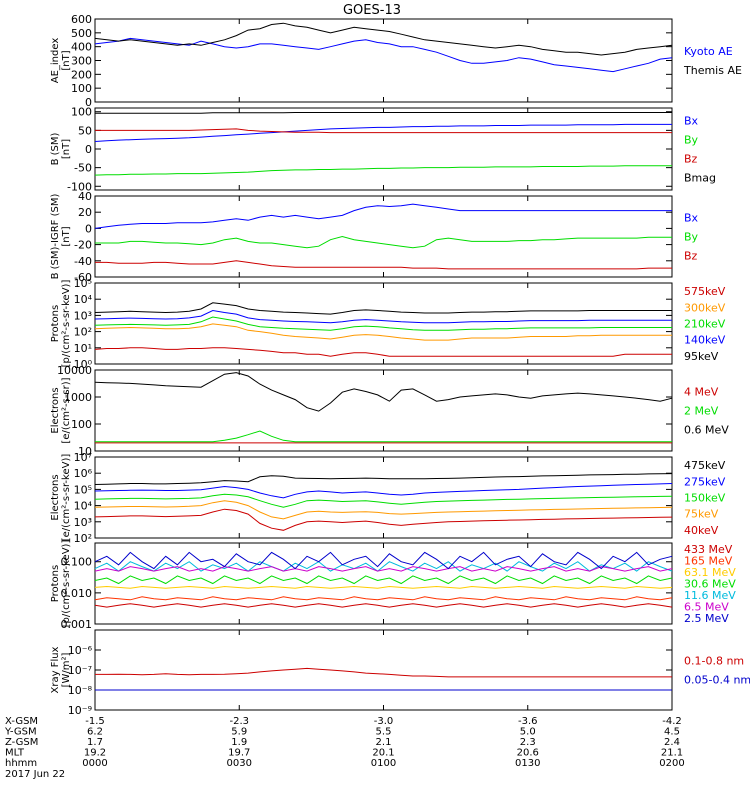  I want to click on y-tick-label: 10000, so click(74, 370).